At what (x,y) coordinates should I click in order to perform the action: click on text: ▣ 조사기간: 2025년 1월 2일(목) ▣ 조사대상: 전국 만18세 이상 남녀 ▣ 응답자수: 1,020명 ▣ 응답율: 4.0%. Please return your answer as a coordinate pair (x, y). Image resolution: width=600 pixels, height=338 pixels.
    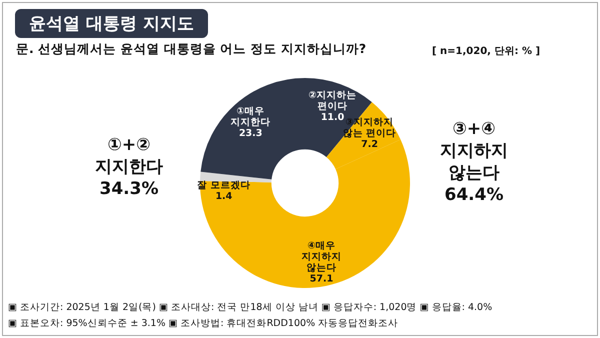
    Looking at the image, I should click on (250, 307).